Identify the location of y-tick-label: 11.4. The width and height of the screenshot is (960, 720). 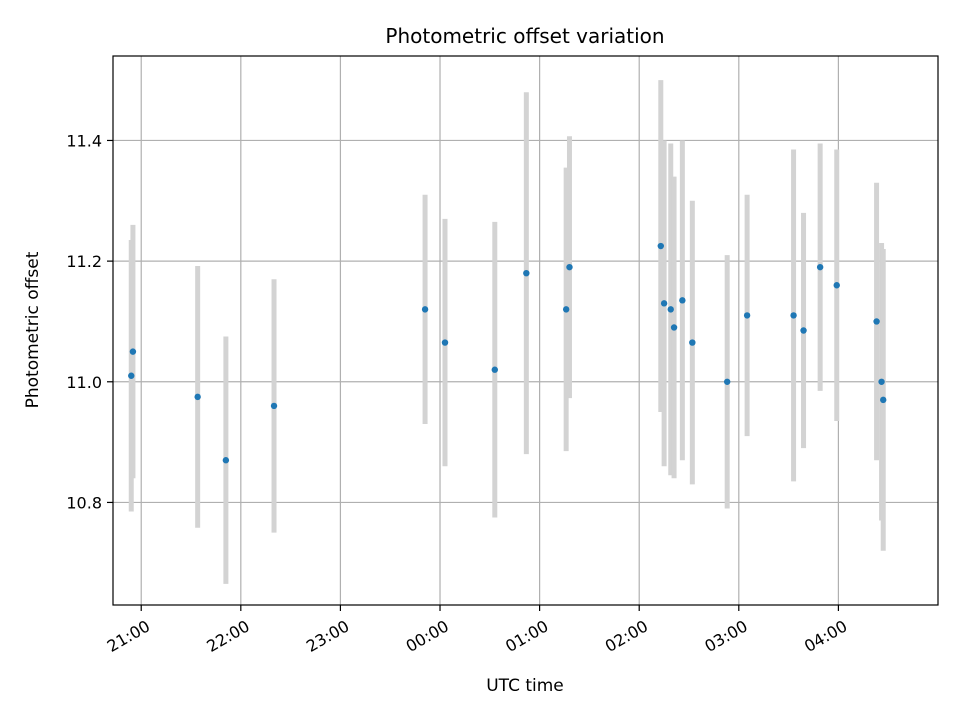
(84, 140).